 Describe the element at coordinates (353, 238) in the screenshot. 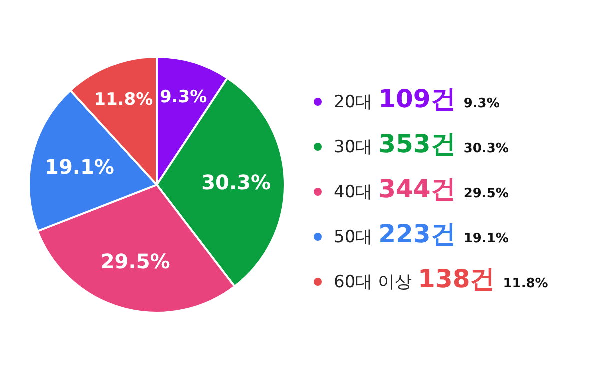

I see `legend-label: 50대` at that location.